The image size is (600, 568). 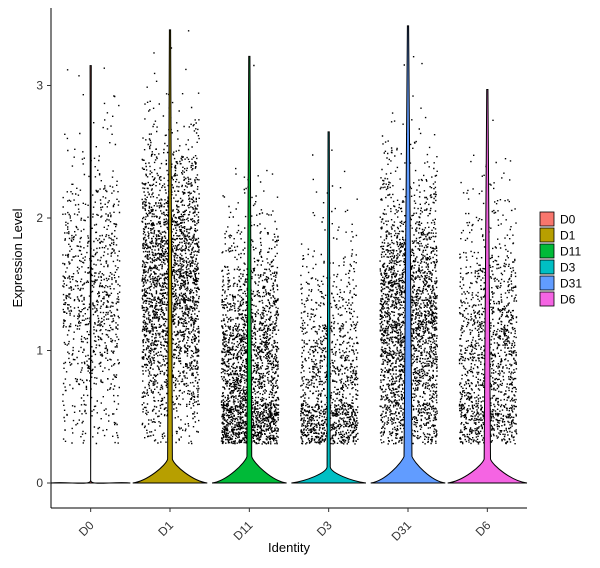 I want to click on legend-item-D0: D0, so click(x=557, y=219).